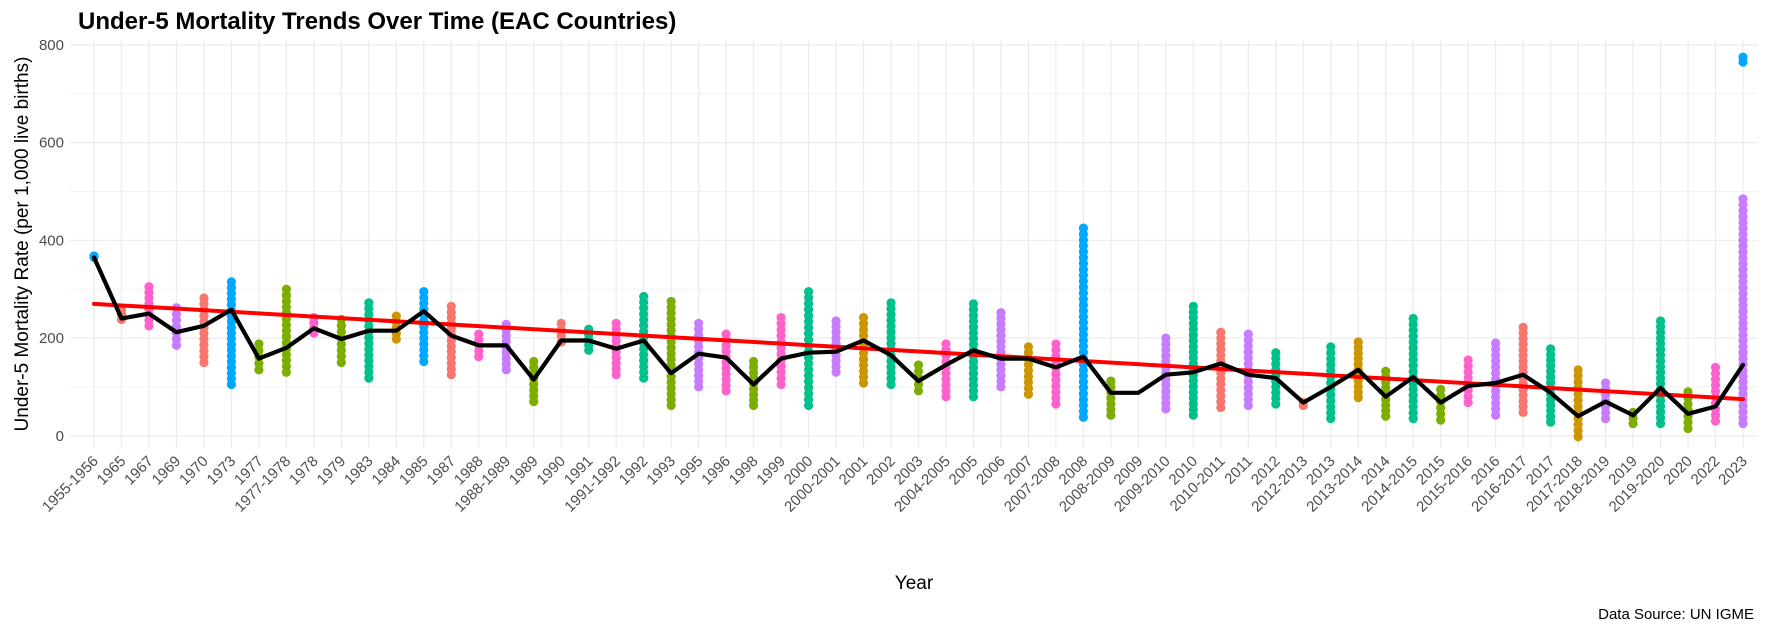 This screenshot has height=636, width=1770. What do you see at coordinates (914, 583) in the screenshot?
I see `x-axis-label: Year` at bounding box center [914, 583].